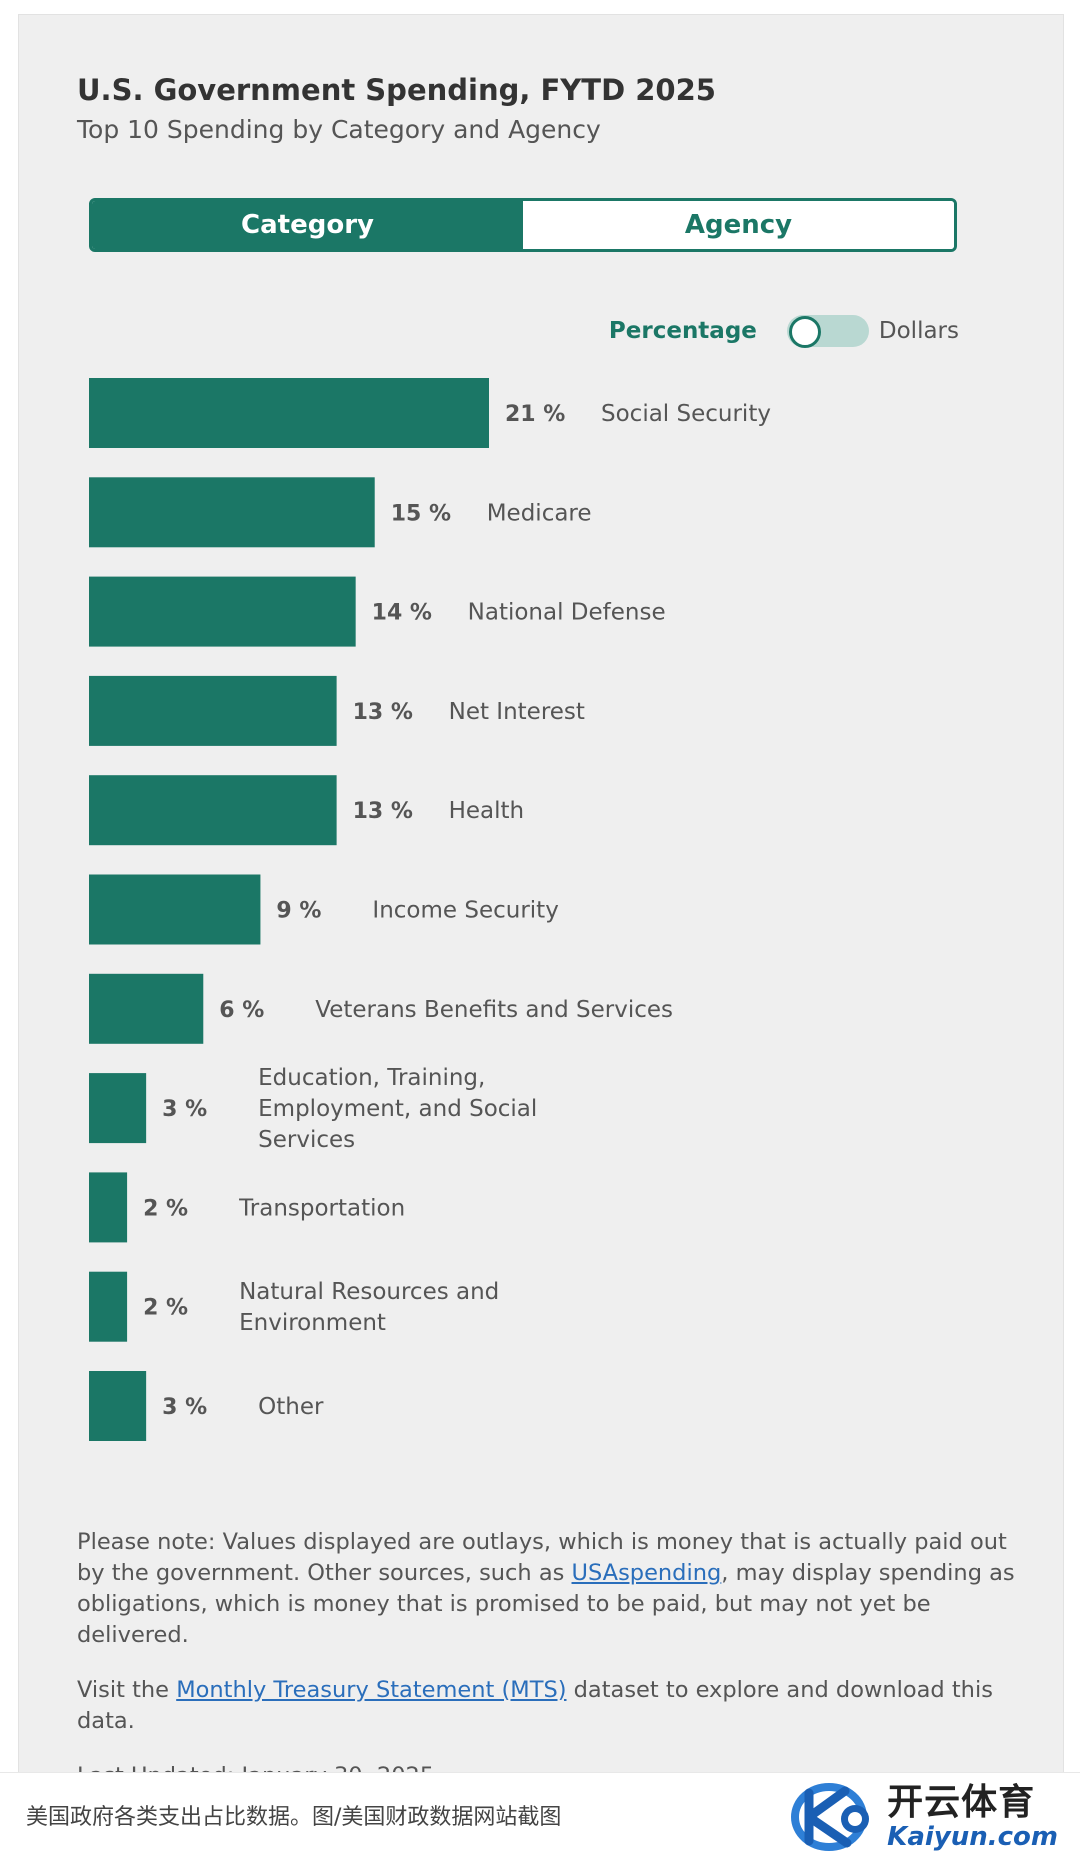 The height and width of the screenshot is (1861, 1080). I want to click on bar-category-label-5: Income Security, so click(465, 911).